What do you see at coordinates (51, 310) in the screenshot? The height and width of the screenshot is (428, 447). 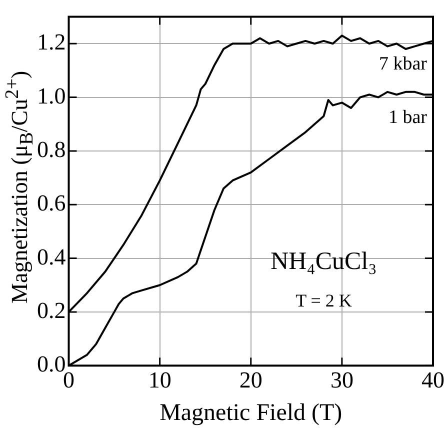 I see `y-tick-label: 0.2` at bounding box center [51, 310].